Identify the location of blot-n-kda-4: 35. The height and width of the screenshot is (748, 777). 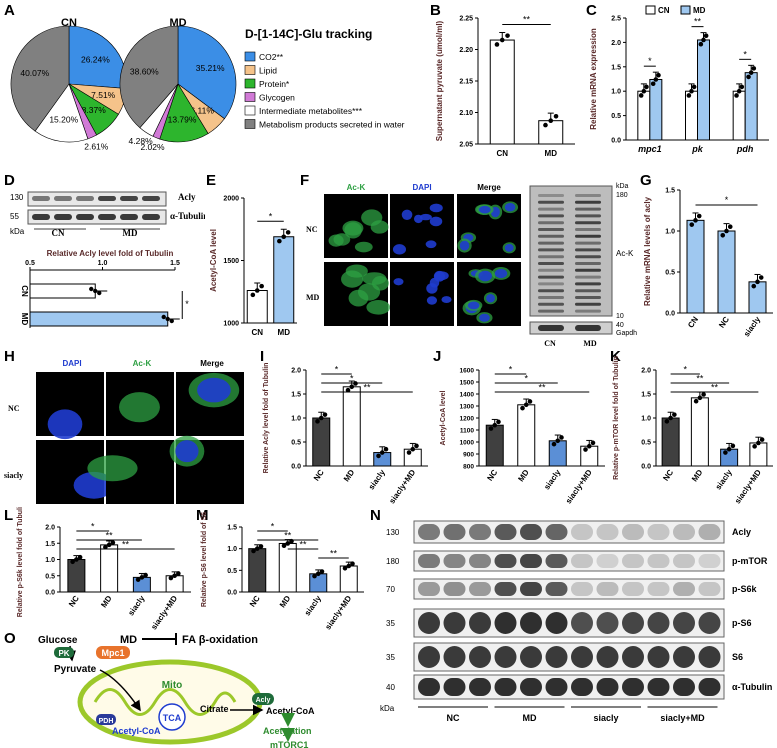
(390, 657).